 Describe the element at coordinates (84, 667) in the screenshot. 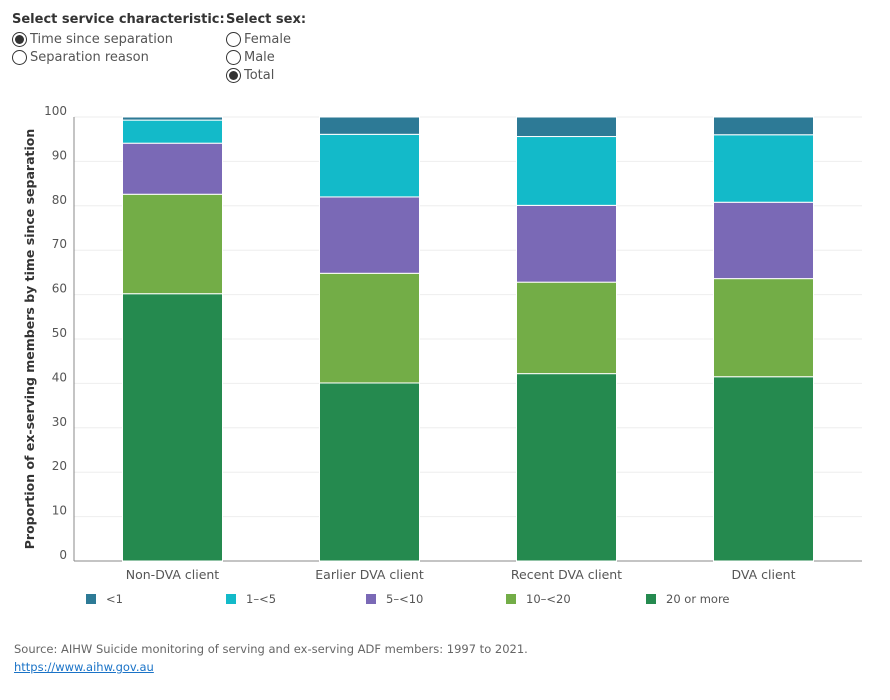

I see `source-link: https://www.aihw.gov.au` at that location.